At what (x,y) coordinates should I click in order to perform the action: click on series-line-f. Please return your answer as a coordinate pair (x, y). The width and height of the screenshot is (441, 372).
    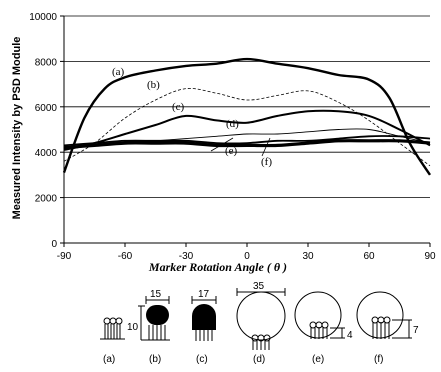
    Looking at the image, I should click on (247, 141).